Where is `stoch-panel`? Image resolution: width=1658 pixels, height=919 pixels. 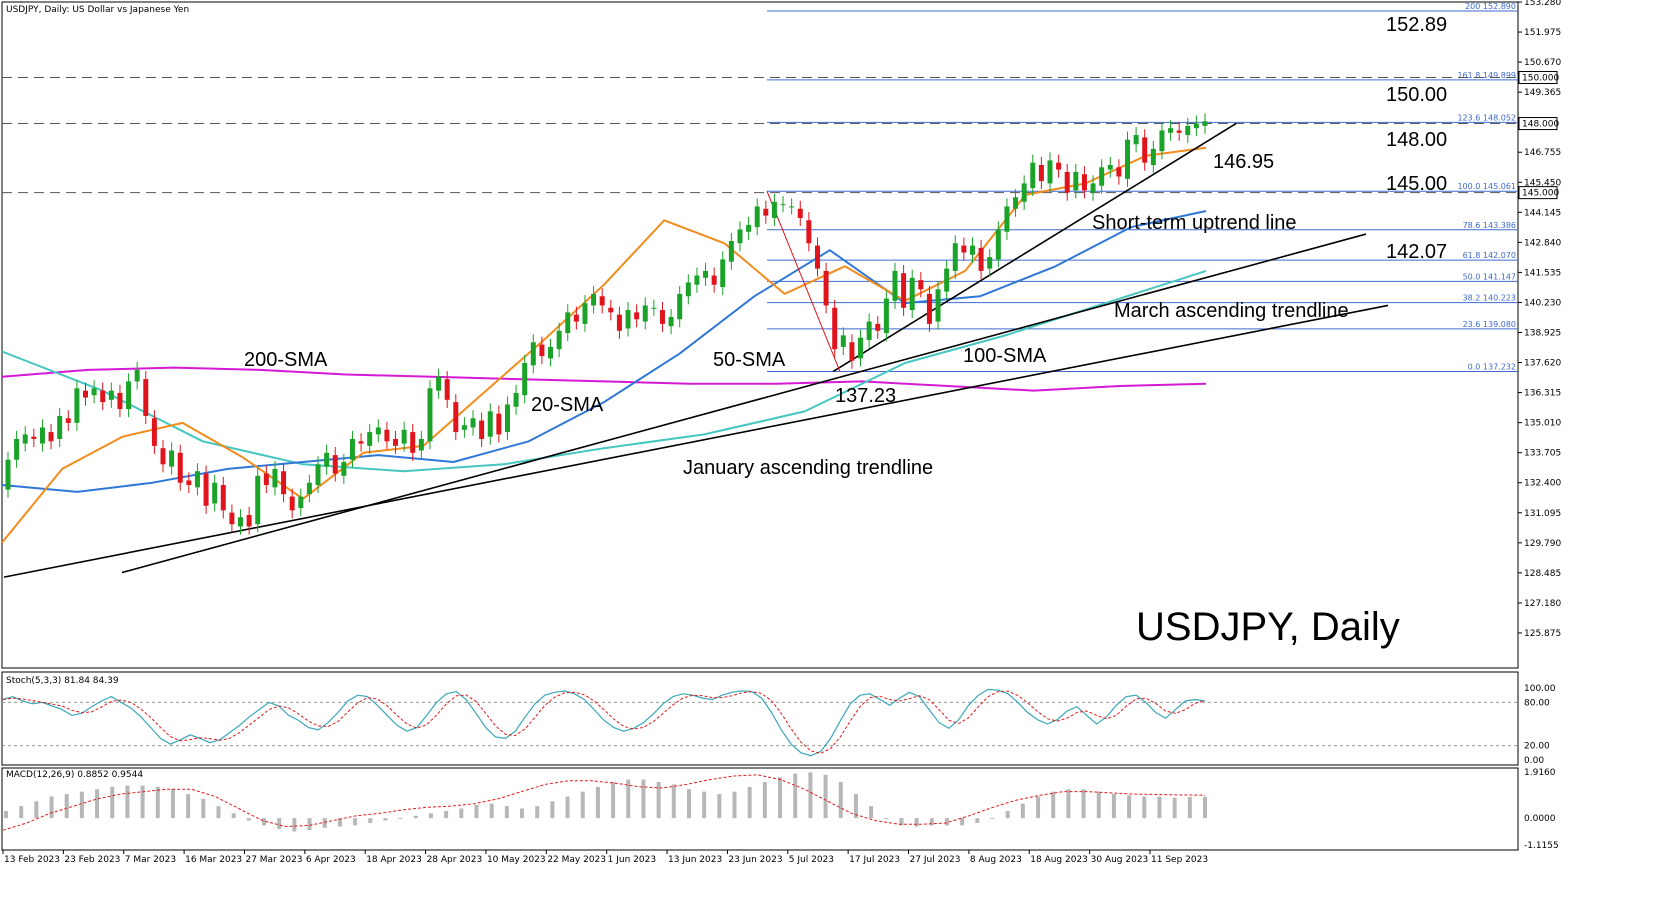
stoch-panel is located at coordinates (760, 718).